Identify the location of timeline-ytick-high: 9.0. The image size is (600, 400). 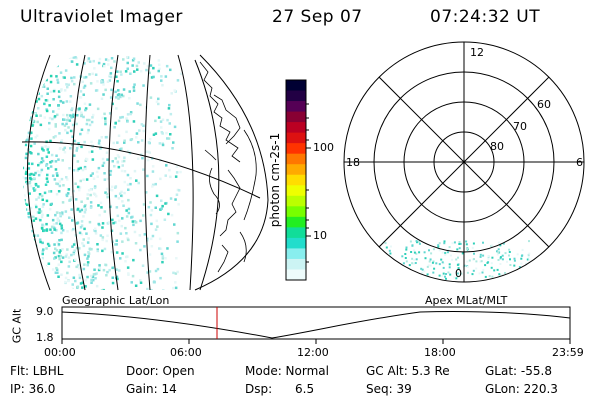
(45, 311).